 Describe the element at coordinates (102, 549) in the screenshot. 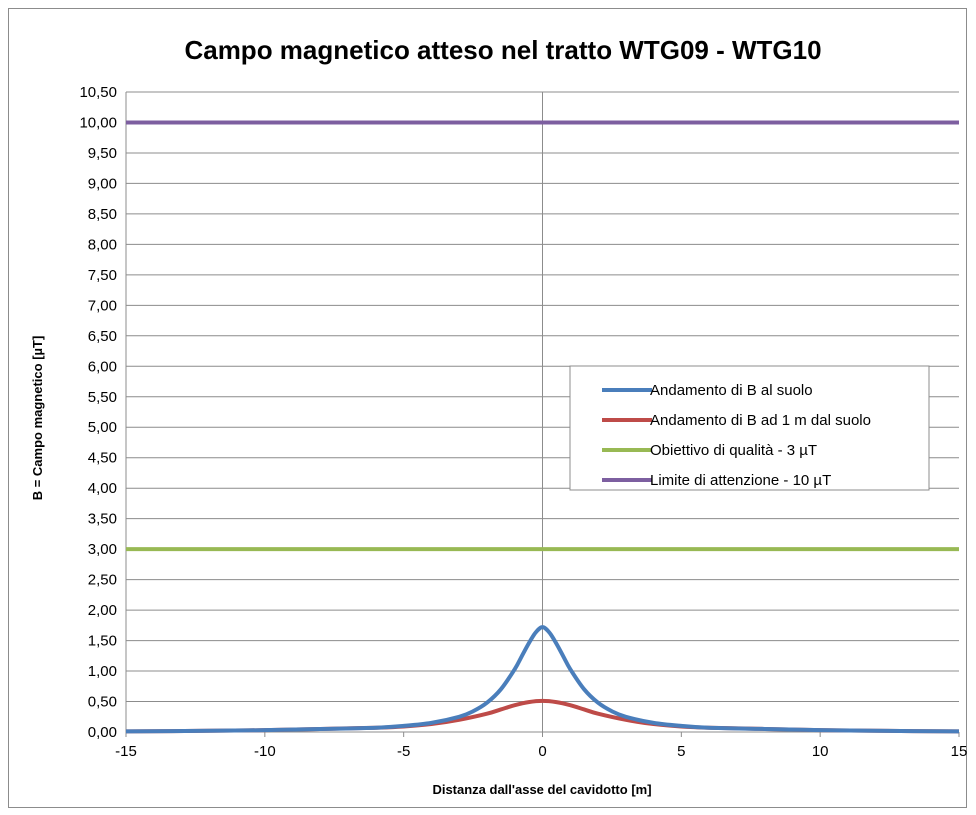

I see `y-tick-label: 3,00` at that location.